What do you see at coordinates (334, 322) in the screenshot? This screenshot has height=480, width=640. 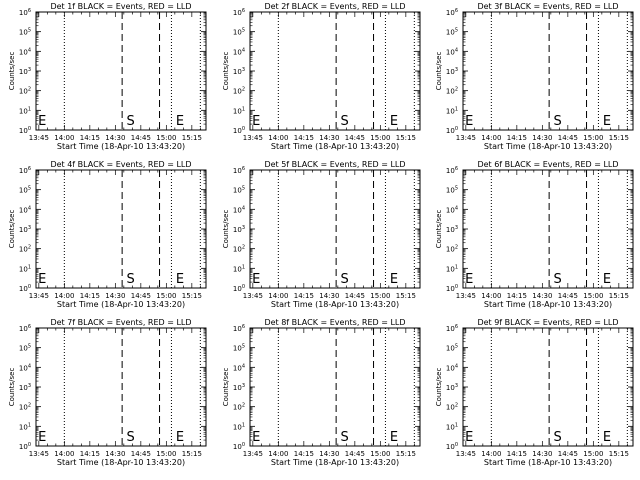 I see `panel-title: Det 8f BLACK = Events, RED = LLD` at bounding box center [334, 322].